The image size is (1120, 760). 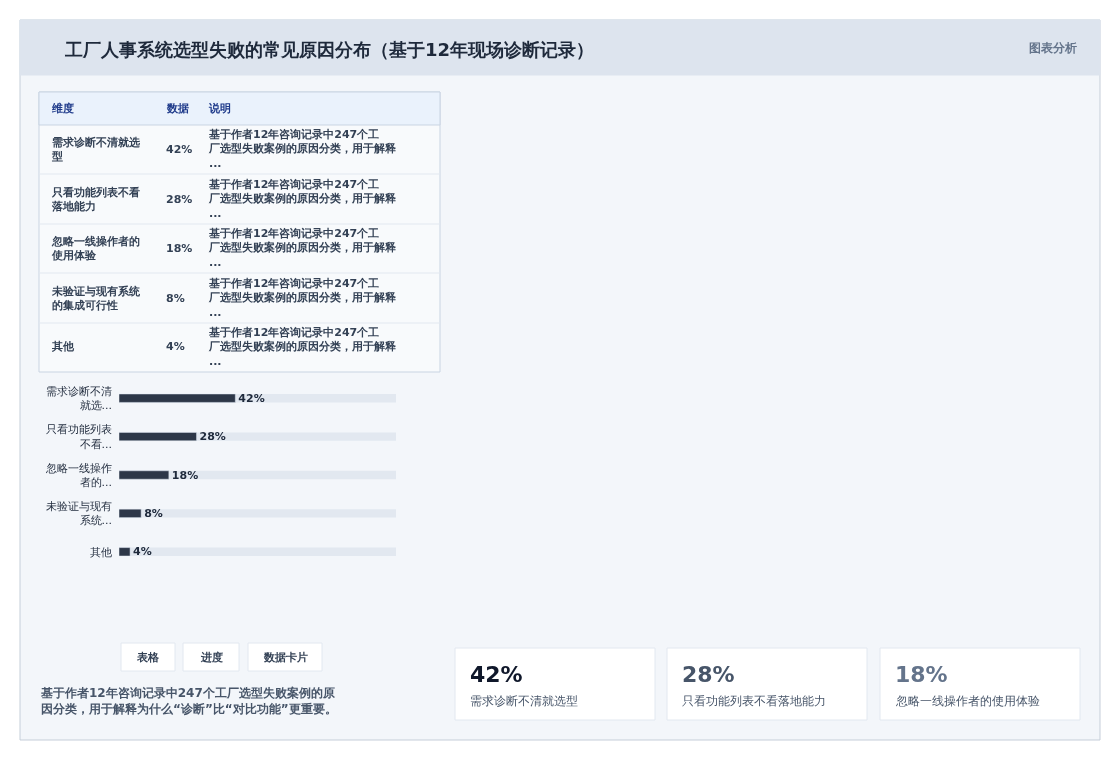 I want to click on text: 工厂人事系统选型失败的常见原因分布（基于12年现场诊断记录）, so click(x=329, y=49).